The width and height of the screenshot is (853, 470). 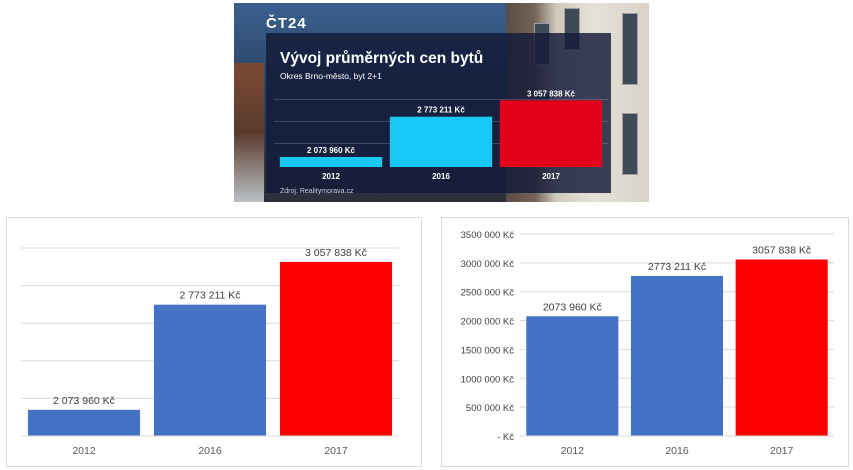 I want to click on gridline, so click(x=441, y=99).